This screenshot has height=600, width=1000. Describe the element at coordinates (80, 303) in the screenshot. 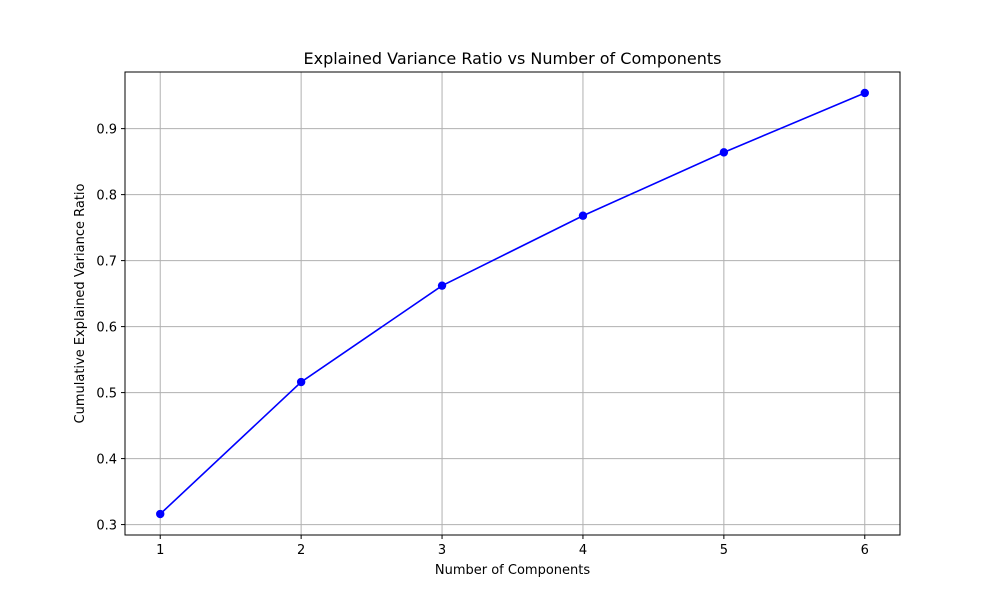

I see `y-axis-label: Cumulative Explained Variance Ratio` at that location.